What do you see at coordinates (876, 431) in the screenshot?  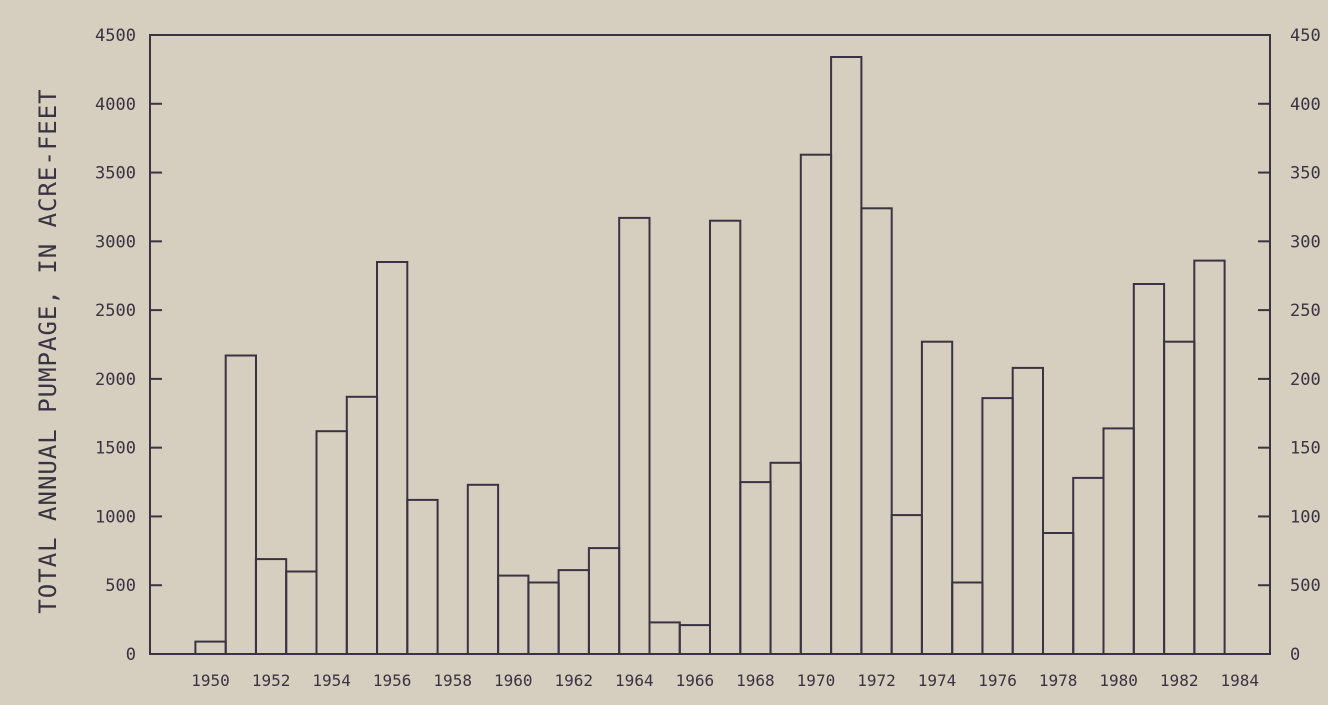 I see `bar-1972` at bounding box center [876, 431].